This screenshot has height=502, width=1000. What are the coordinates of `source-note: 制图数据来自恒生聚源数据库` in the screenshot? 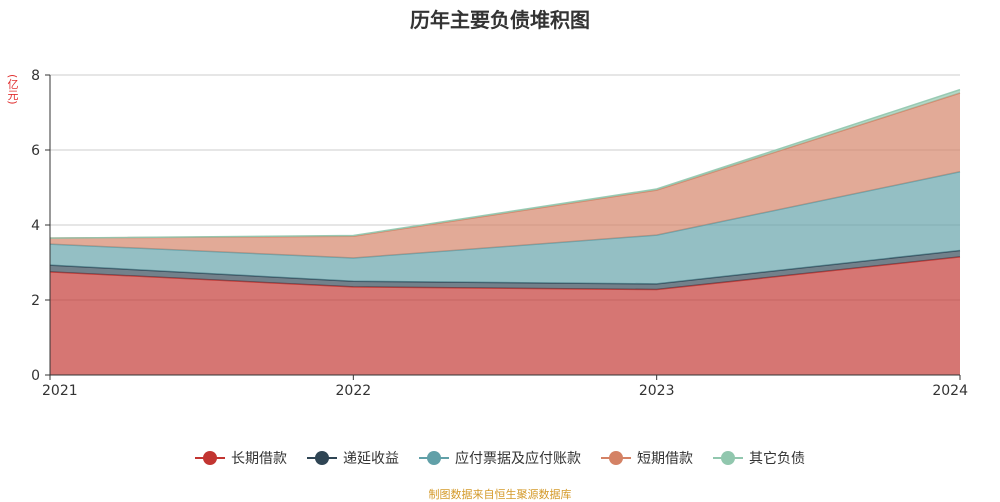 It's located at (500, 494).